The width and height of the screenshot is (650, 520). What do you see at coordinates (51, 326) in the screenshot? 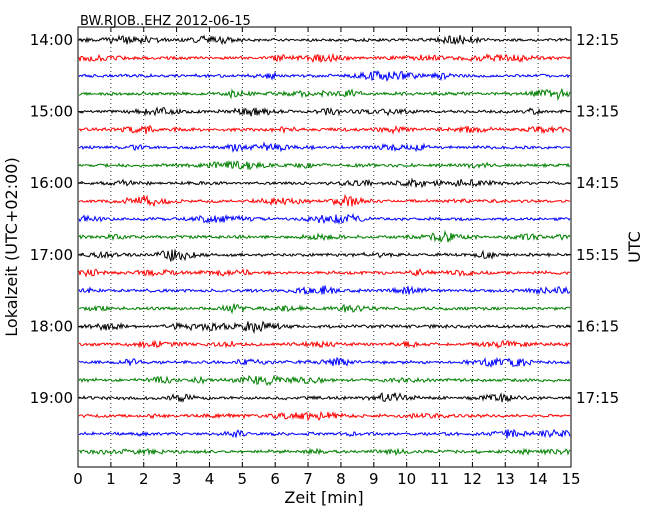
I see `y-tick-label-left: 18:00` at bounding box center [51, 326].